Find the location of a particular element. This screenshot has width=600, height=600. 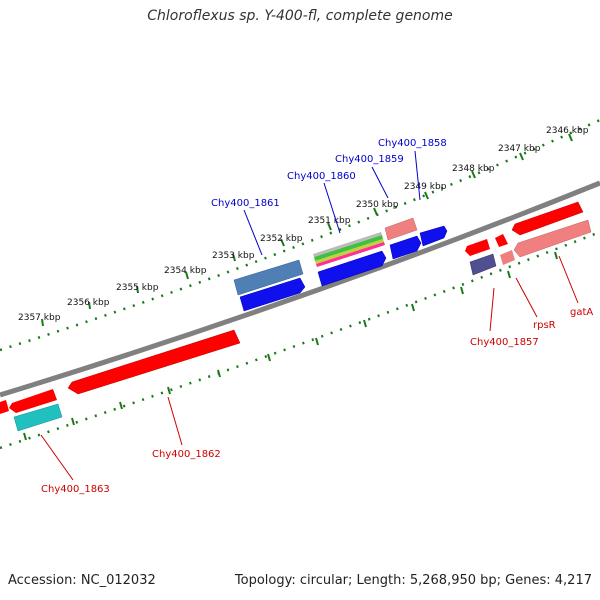

scale-label: 2352 kbp is located at coordinates (281, 239).